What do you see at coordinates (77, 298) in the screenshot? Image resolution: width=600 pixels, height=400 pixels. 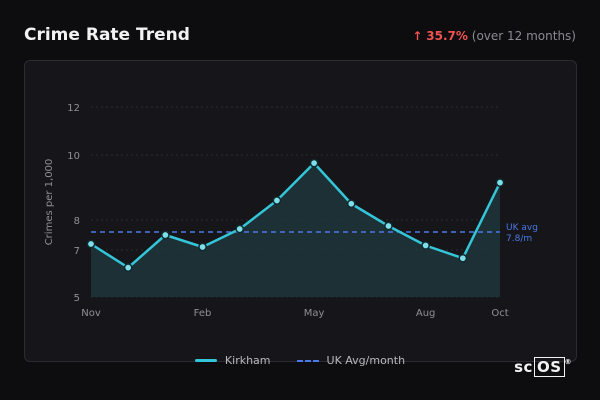 I see `y-tick-label: 5` at bounding box center [77, 298].